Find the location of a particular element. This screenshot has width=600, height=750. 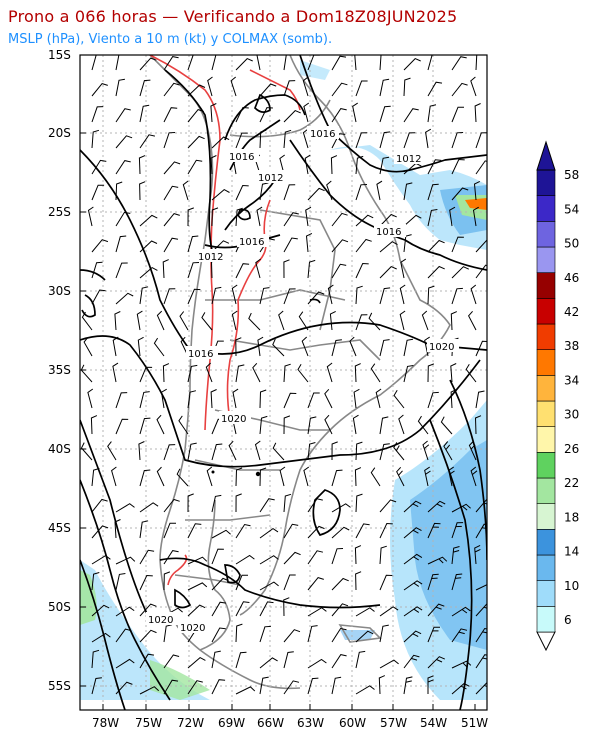

lon-label: 66W is located at coordinates (270, 723).